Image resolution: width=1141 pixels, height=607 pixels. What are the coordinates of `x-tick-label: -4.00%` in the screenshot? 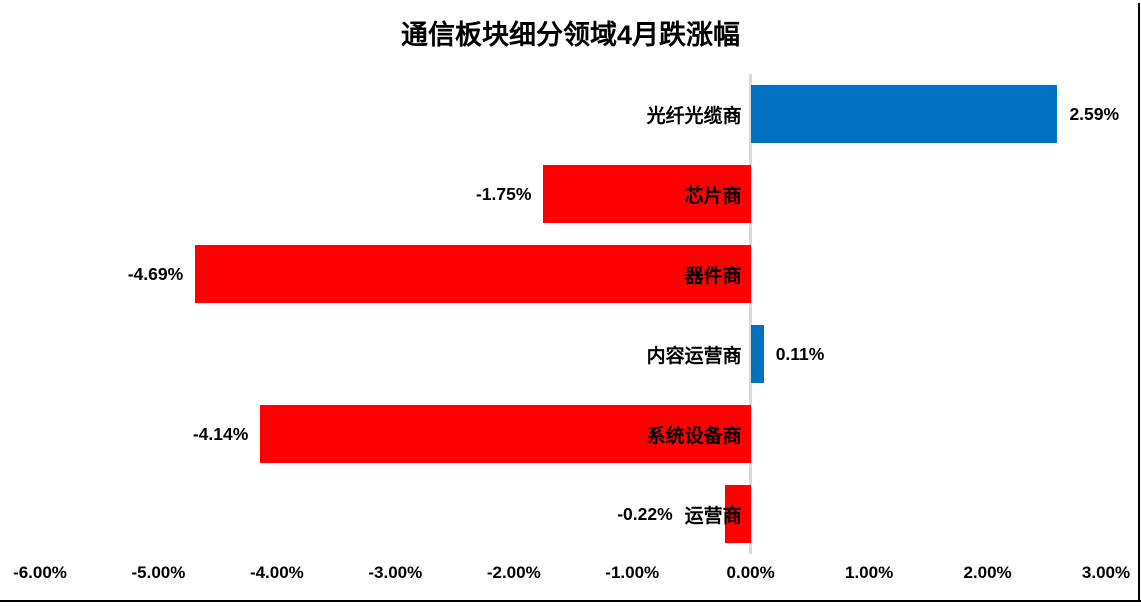 It's located at (276, 572).